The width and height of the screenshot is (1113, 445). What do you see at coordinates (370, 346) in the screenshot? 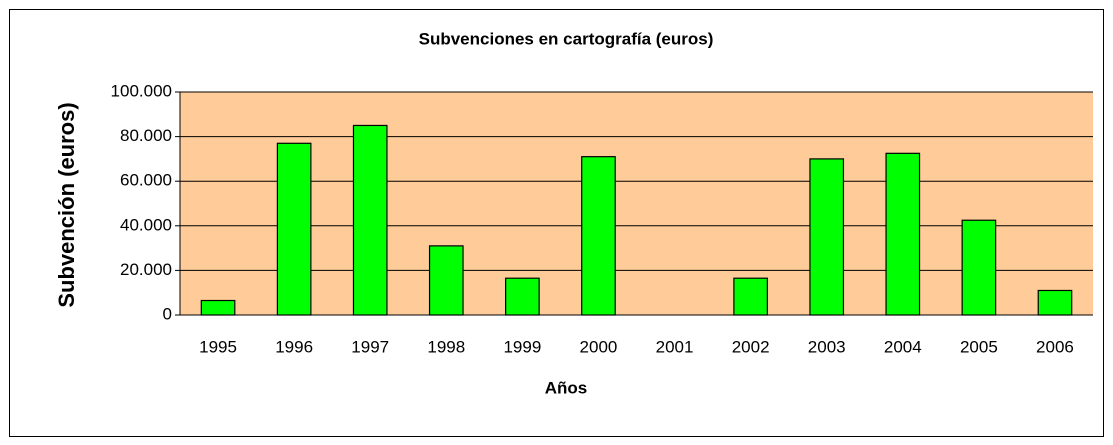
I see `x-tick-label: 1997` at bounding box center [370, 346].